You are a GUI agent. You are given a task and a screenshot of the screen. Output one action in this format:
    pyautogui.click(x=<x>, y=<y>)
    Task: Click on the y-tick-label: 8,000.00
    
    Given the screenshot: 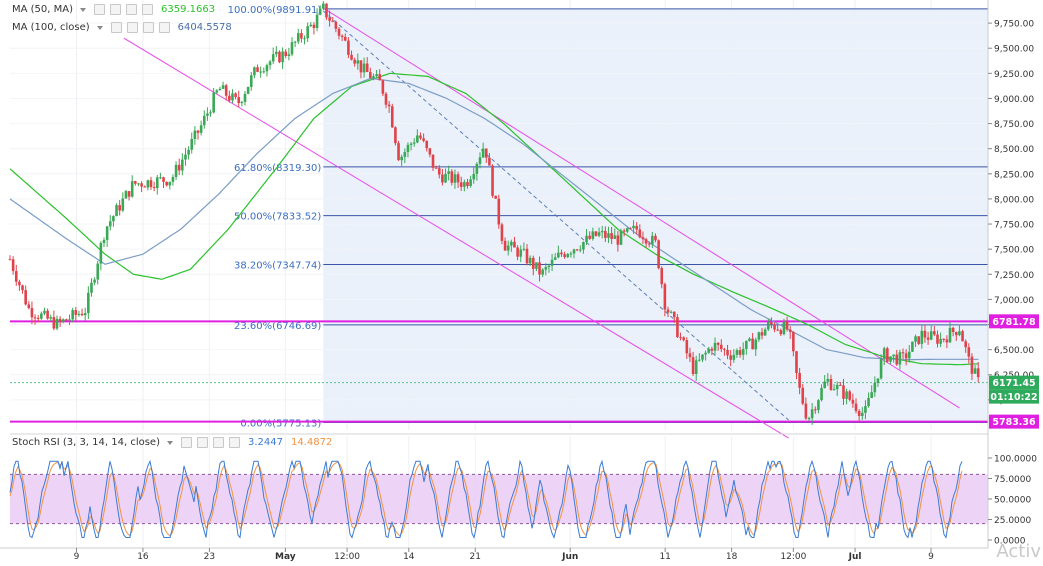 What is the action you would take?
    pyautogui.click(x=1014, y=200)
    